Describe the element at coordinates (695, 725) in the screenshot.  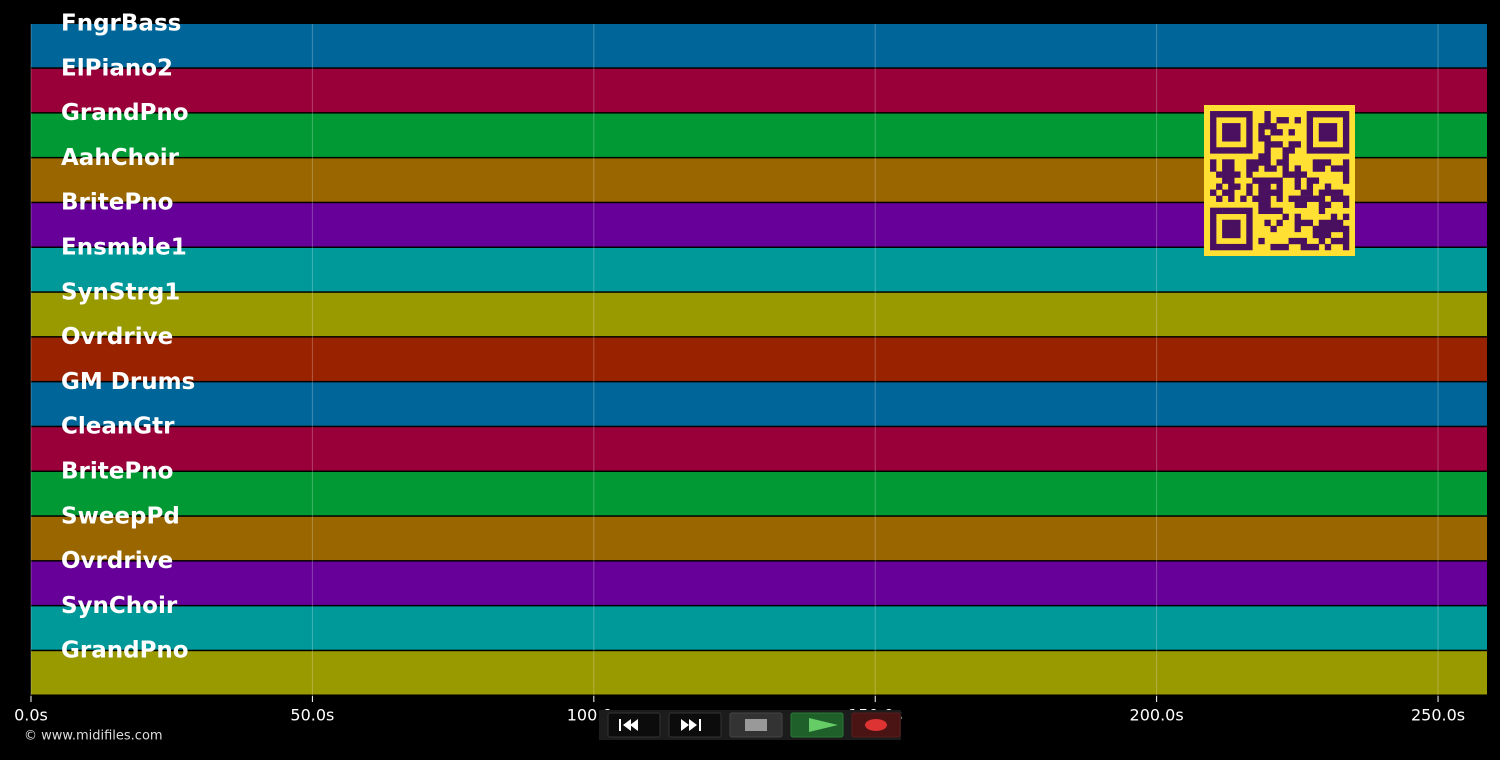
I see `forward-button` at that location.